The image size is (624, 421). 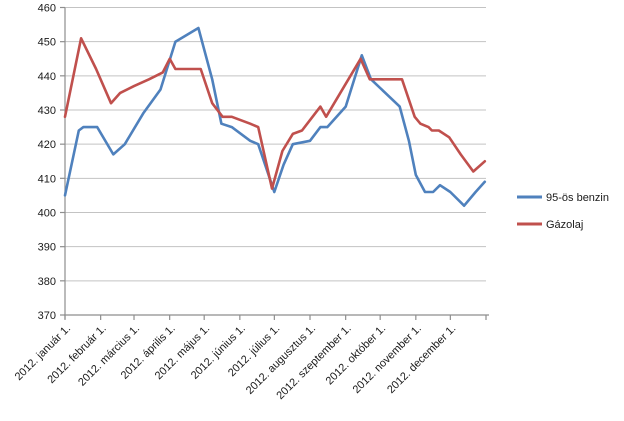 What do you see at coordinates (47, 9) in the screenshot?
I see `y-axis-tick-label: 460` at bounding box center [47, 9].